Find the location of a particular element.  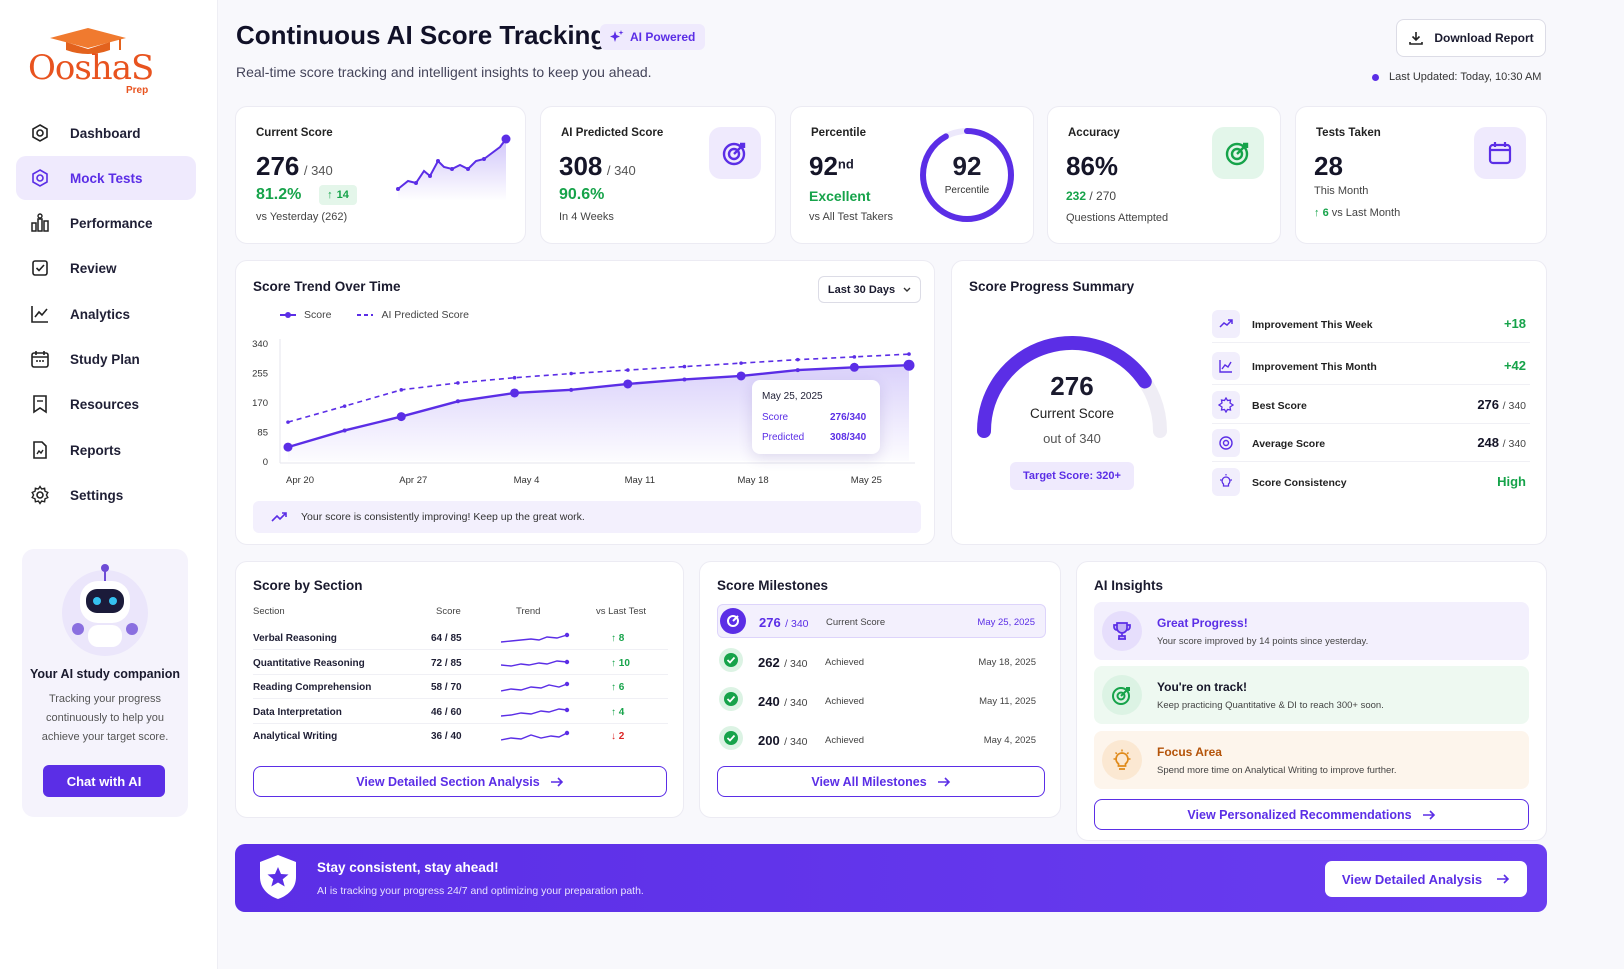

current-score-delta-badge: ↑ 14 is located at coordinates (338, 195).